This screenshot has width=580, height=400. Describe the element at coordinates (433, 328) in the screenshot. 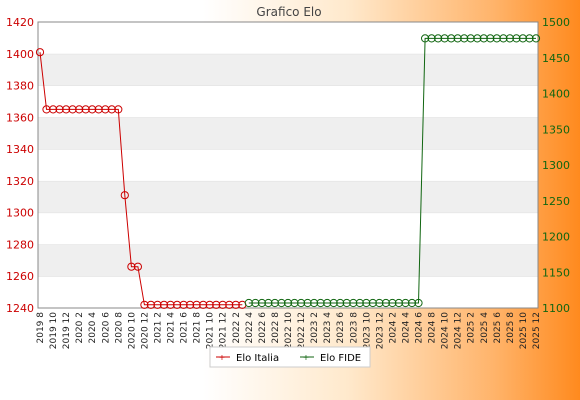

I see `x-tick-label: 2024 8` at that location.